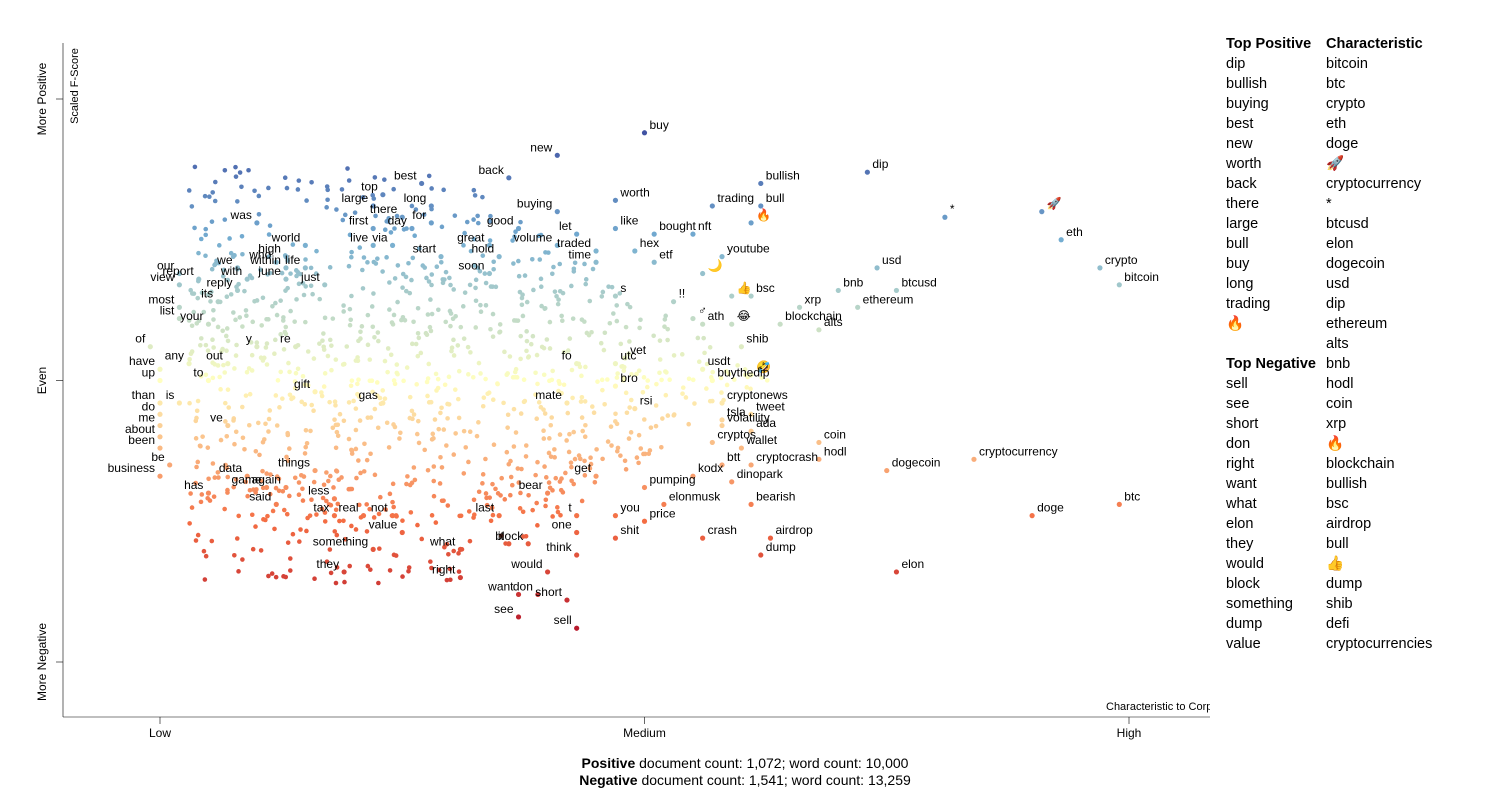 This screenshot has width=1490, height=805. Describe the element at coordinates (833, 322) in the screenshot. I see `term-label: alts` at that location.